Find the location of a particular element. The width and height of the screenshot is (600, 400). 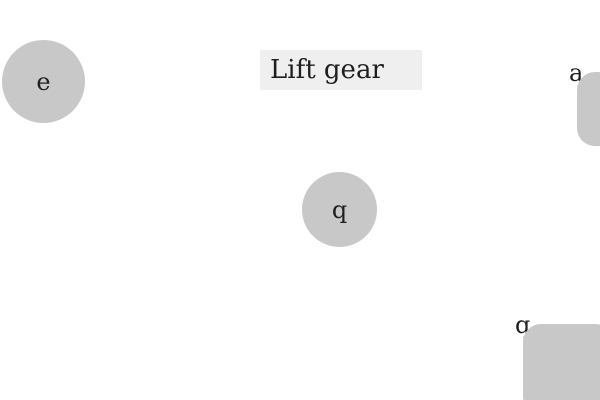

title-label: Lift gear is located at coordinates (341, 70).